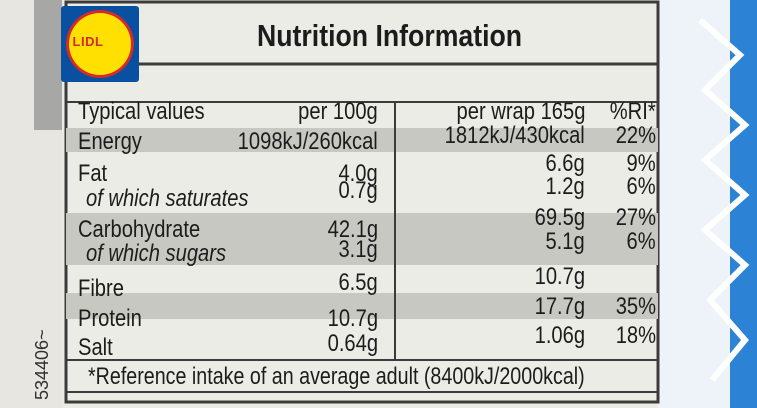  What do you see at coordinates (110, 318) in the screenshot?
I see `row-name: Protein` at bounding box center [110, 318].